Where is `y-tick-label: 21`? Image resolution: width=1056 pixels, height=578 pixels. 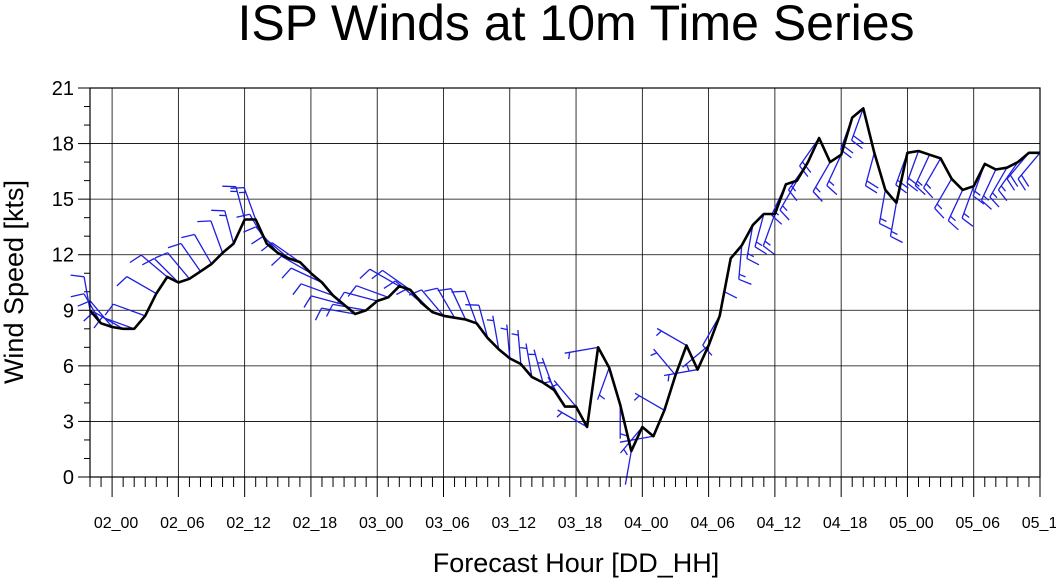 y-tick-label: 21 is located at coordinates (63, 89).